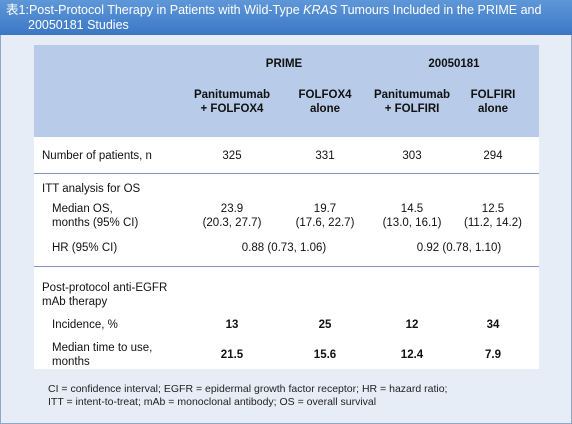  I want to click on col-header-pan-folfox4: Panitumumab + FOLFOX4, so click(232, 102).